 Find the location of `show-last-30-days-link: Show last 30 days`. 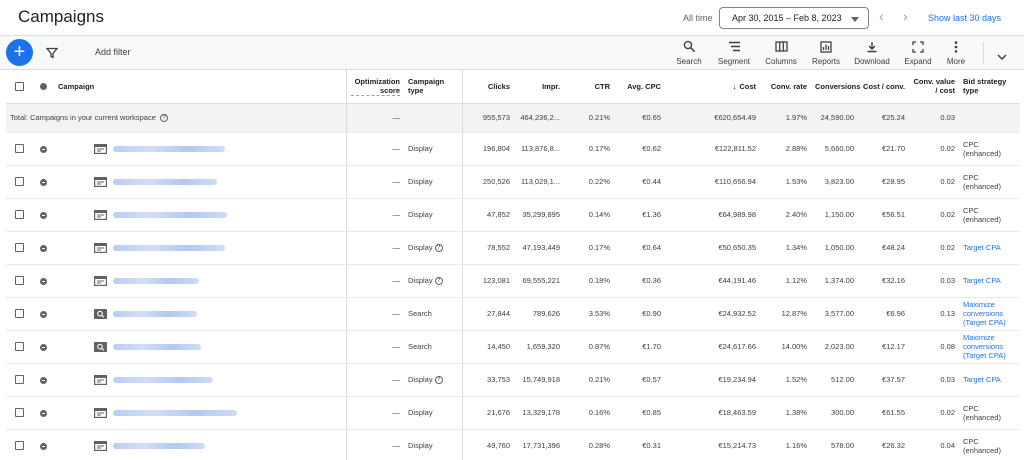

show-last-30-days-link: Show last 30 days is located at coordinates (965, 18).